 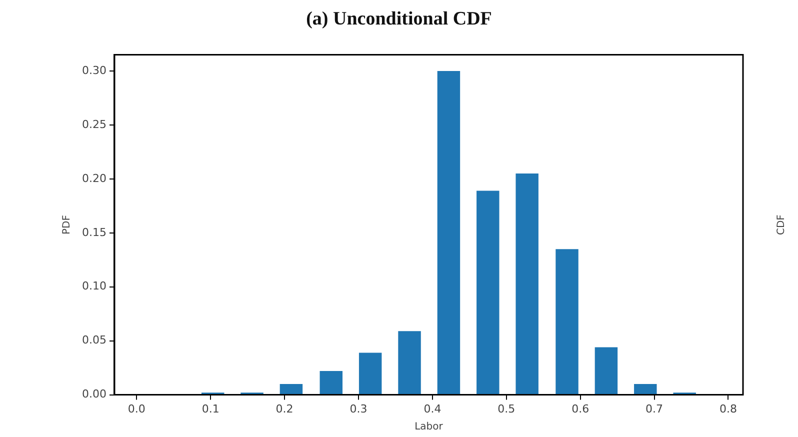 What do you see at coordinates (728, 409) in the screenshot?
I see `x-tick-label: 0.8` at bounding box center [728, 409].